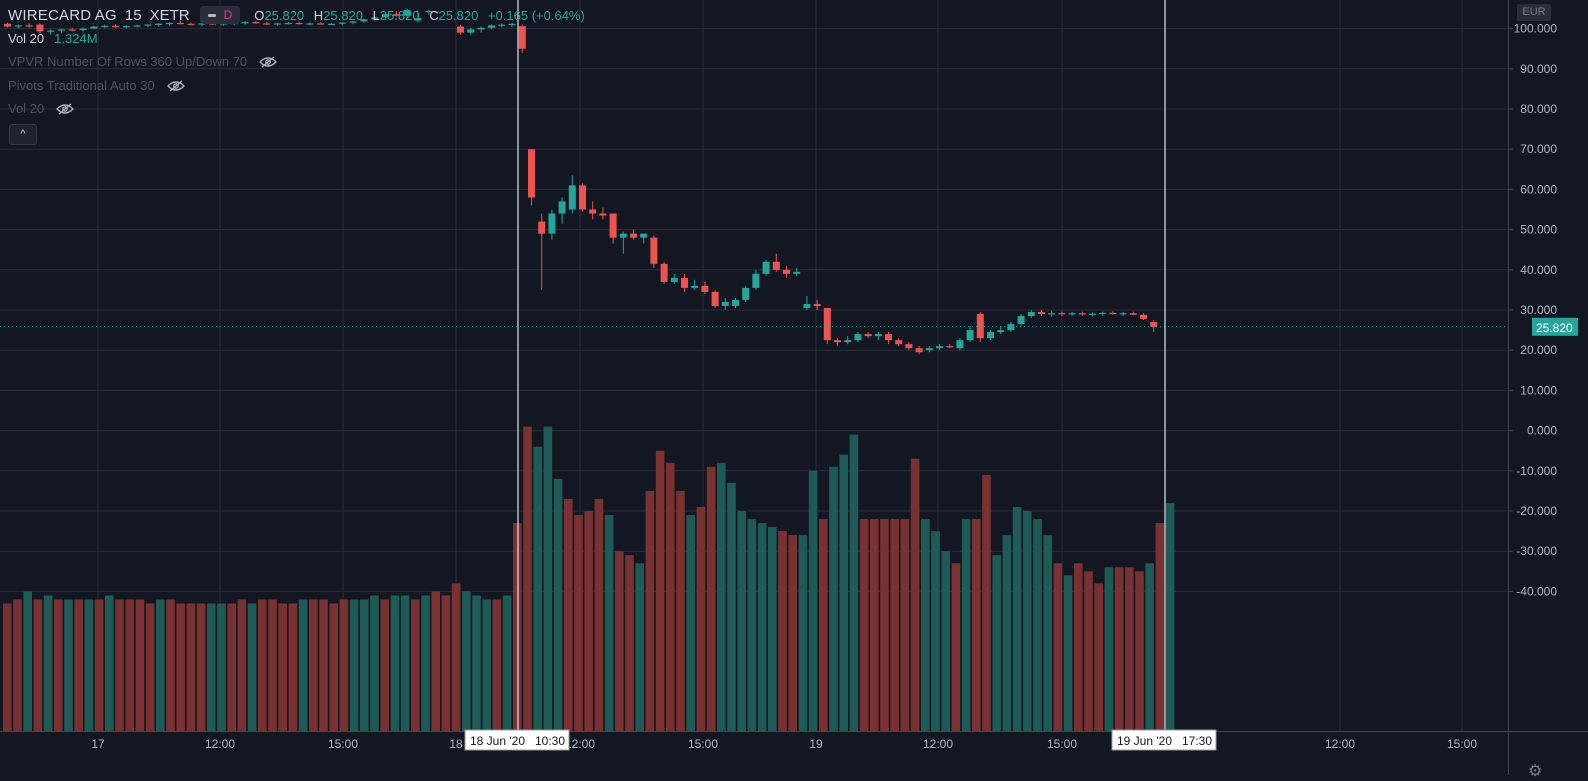  I want to click on settings-gear-icon: ⚙, so click(1535, 771).